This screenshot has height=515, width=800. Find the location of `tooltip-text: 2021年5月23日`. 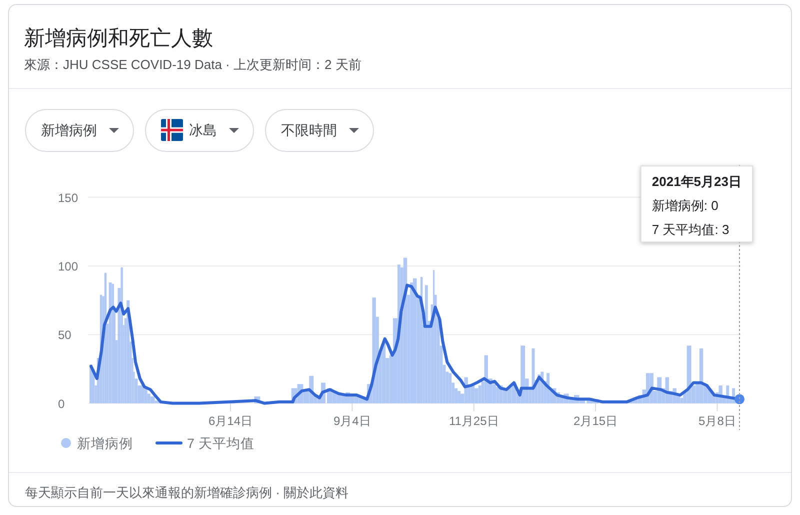

tooltip-text: 2021年5月23日 is located at coordinates (697, 181).